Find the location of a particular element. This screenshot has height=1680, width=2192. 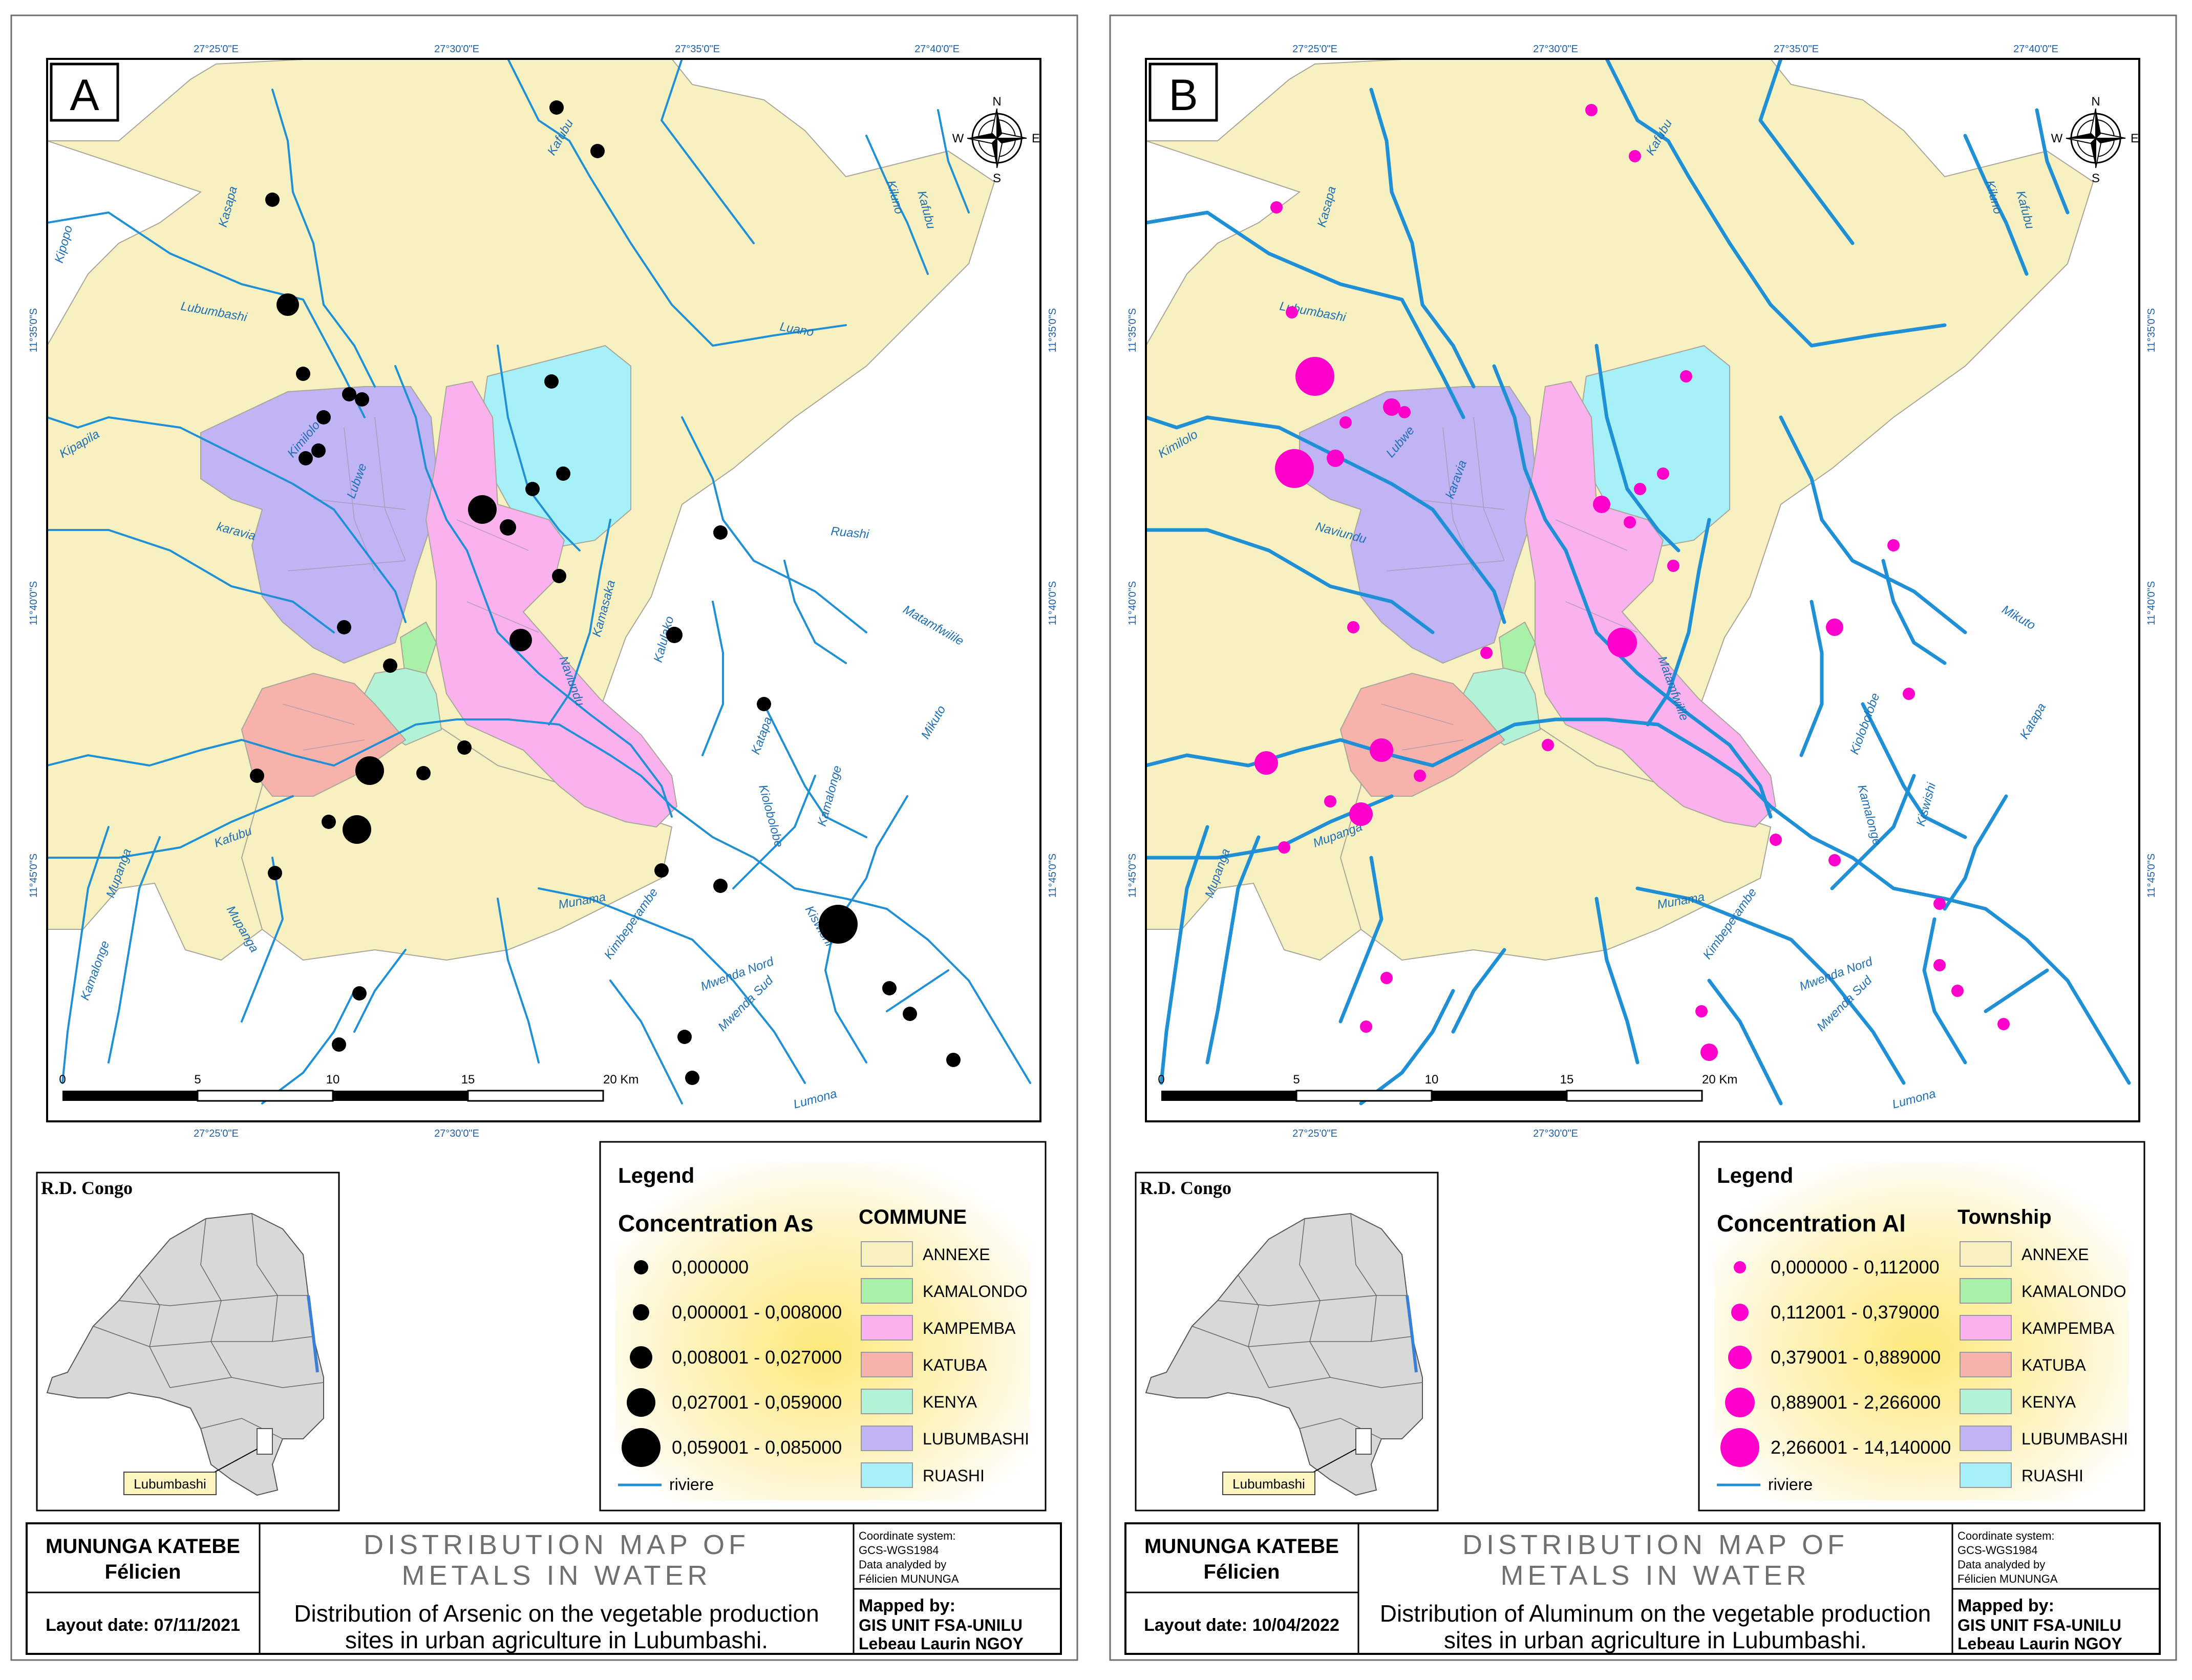

legend-commune-label: KAMALONDO is located at coordinates (2073, 1291).